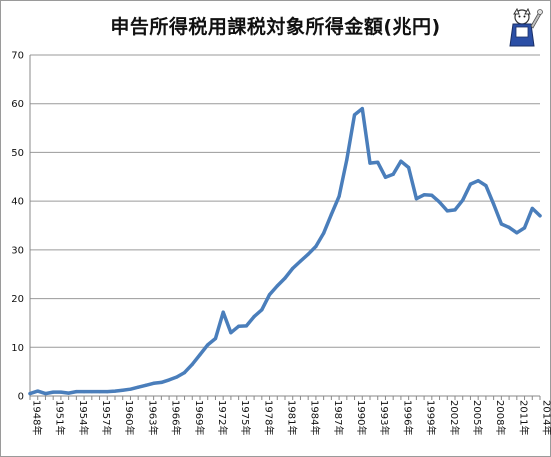  I want to click on x-tick-label: 2005年, so click(477, 417).